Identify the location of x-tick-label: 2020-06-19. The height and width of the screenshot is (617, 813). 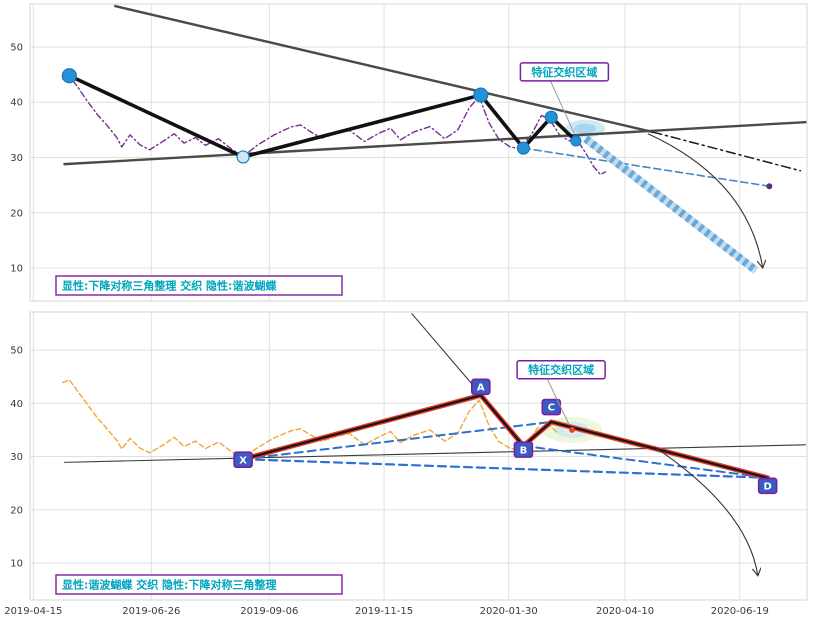
(740, 611).